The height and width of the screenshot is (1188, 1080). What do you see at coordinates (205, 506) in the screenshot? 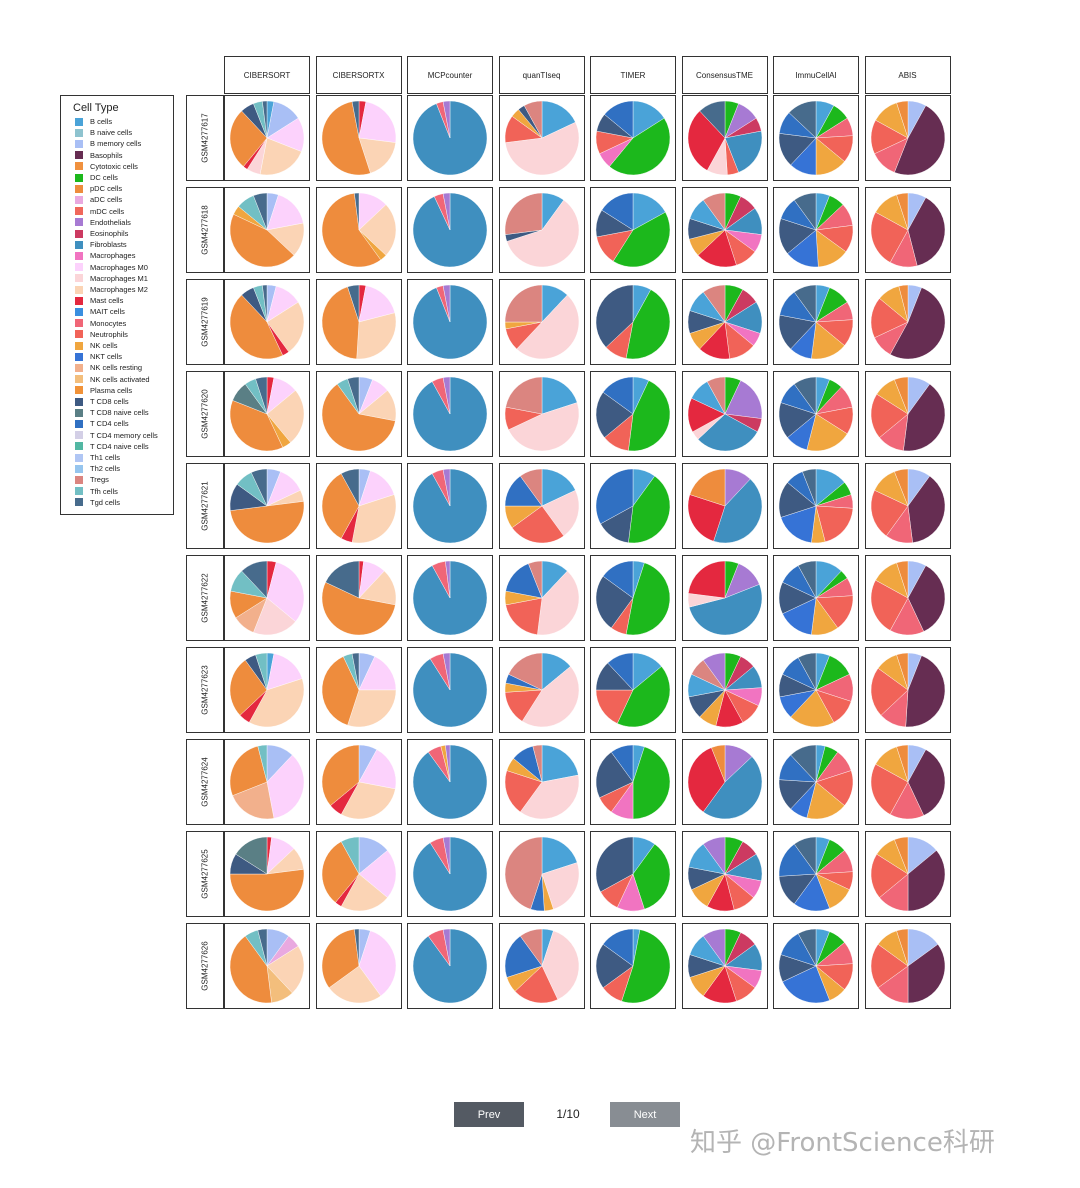
I see `row-header: GSM4277621` at bounding box center [205, 506].